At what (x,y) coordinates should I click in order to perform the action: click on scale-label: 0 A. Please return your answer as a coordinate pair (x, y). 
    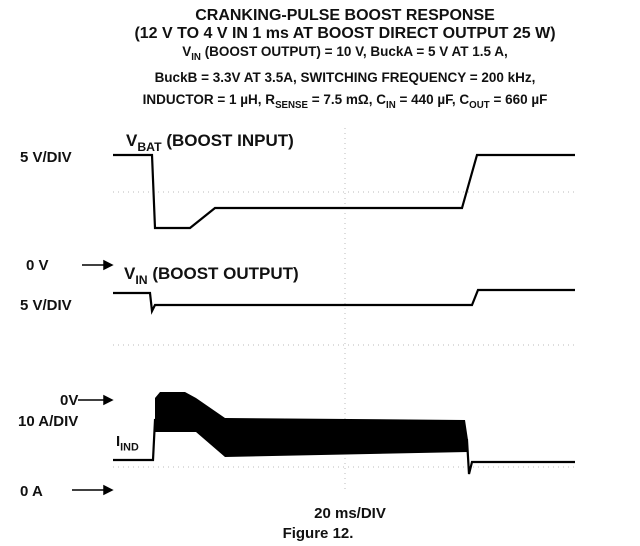
    Looking at the image, I should click on (31, 491).